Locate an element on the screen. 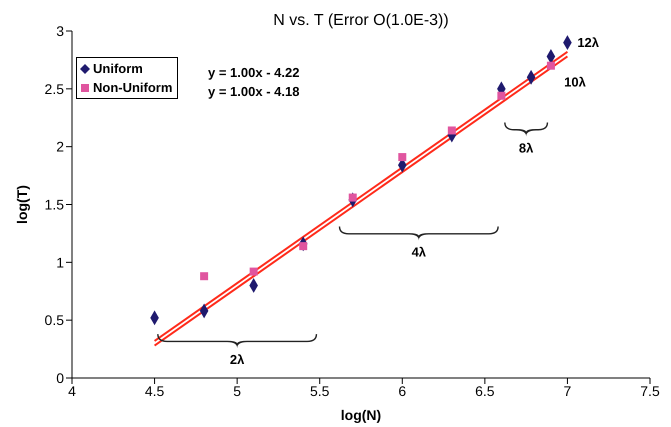 Image resolution: width=671 pixels, height=427 pixels. x-tick-label: 6.5 is located at coordinates (485, 390).